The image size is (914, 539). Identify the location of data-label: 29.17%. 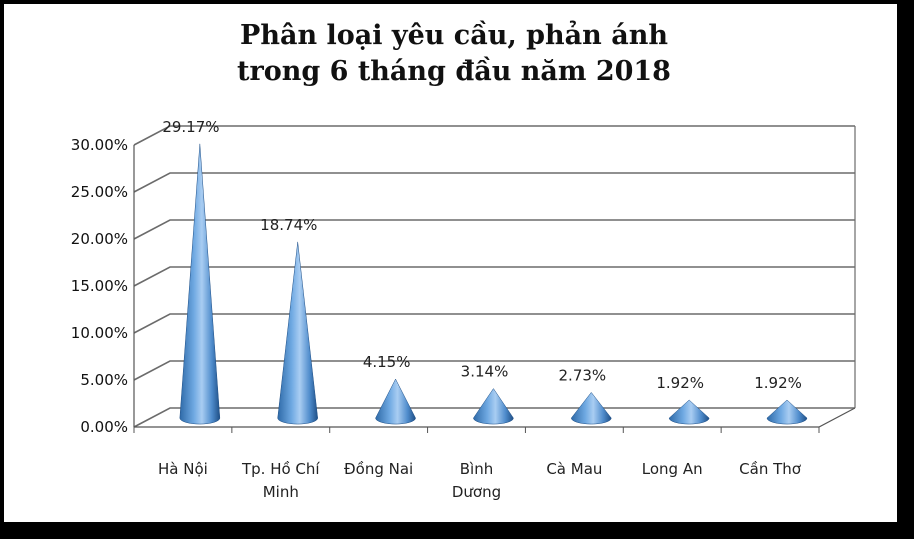
(190, 127).